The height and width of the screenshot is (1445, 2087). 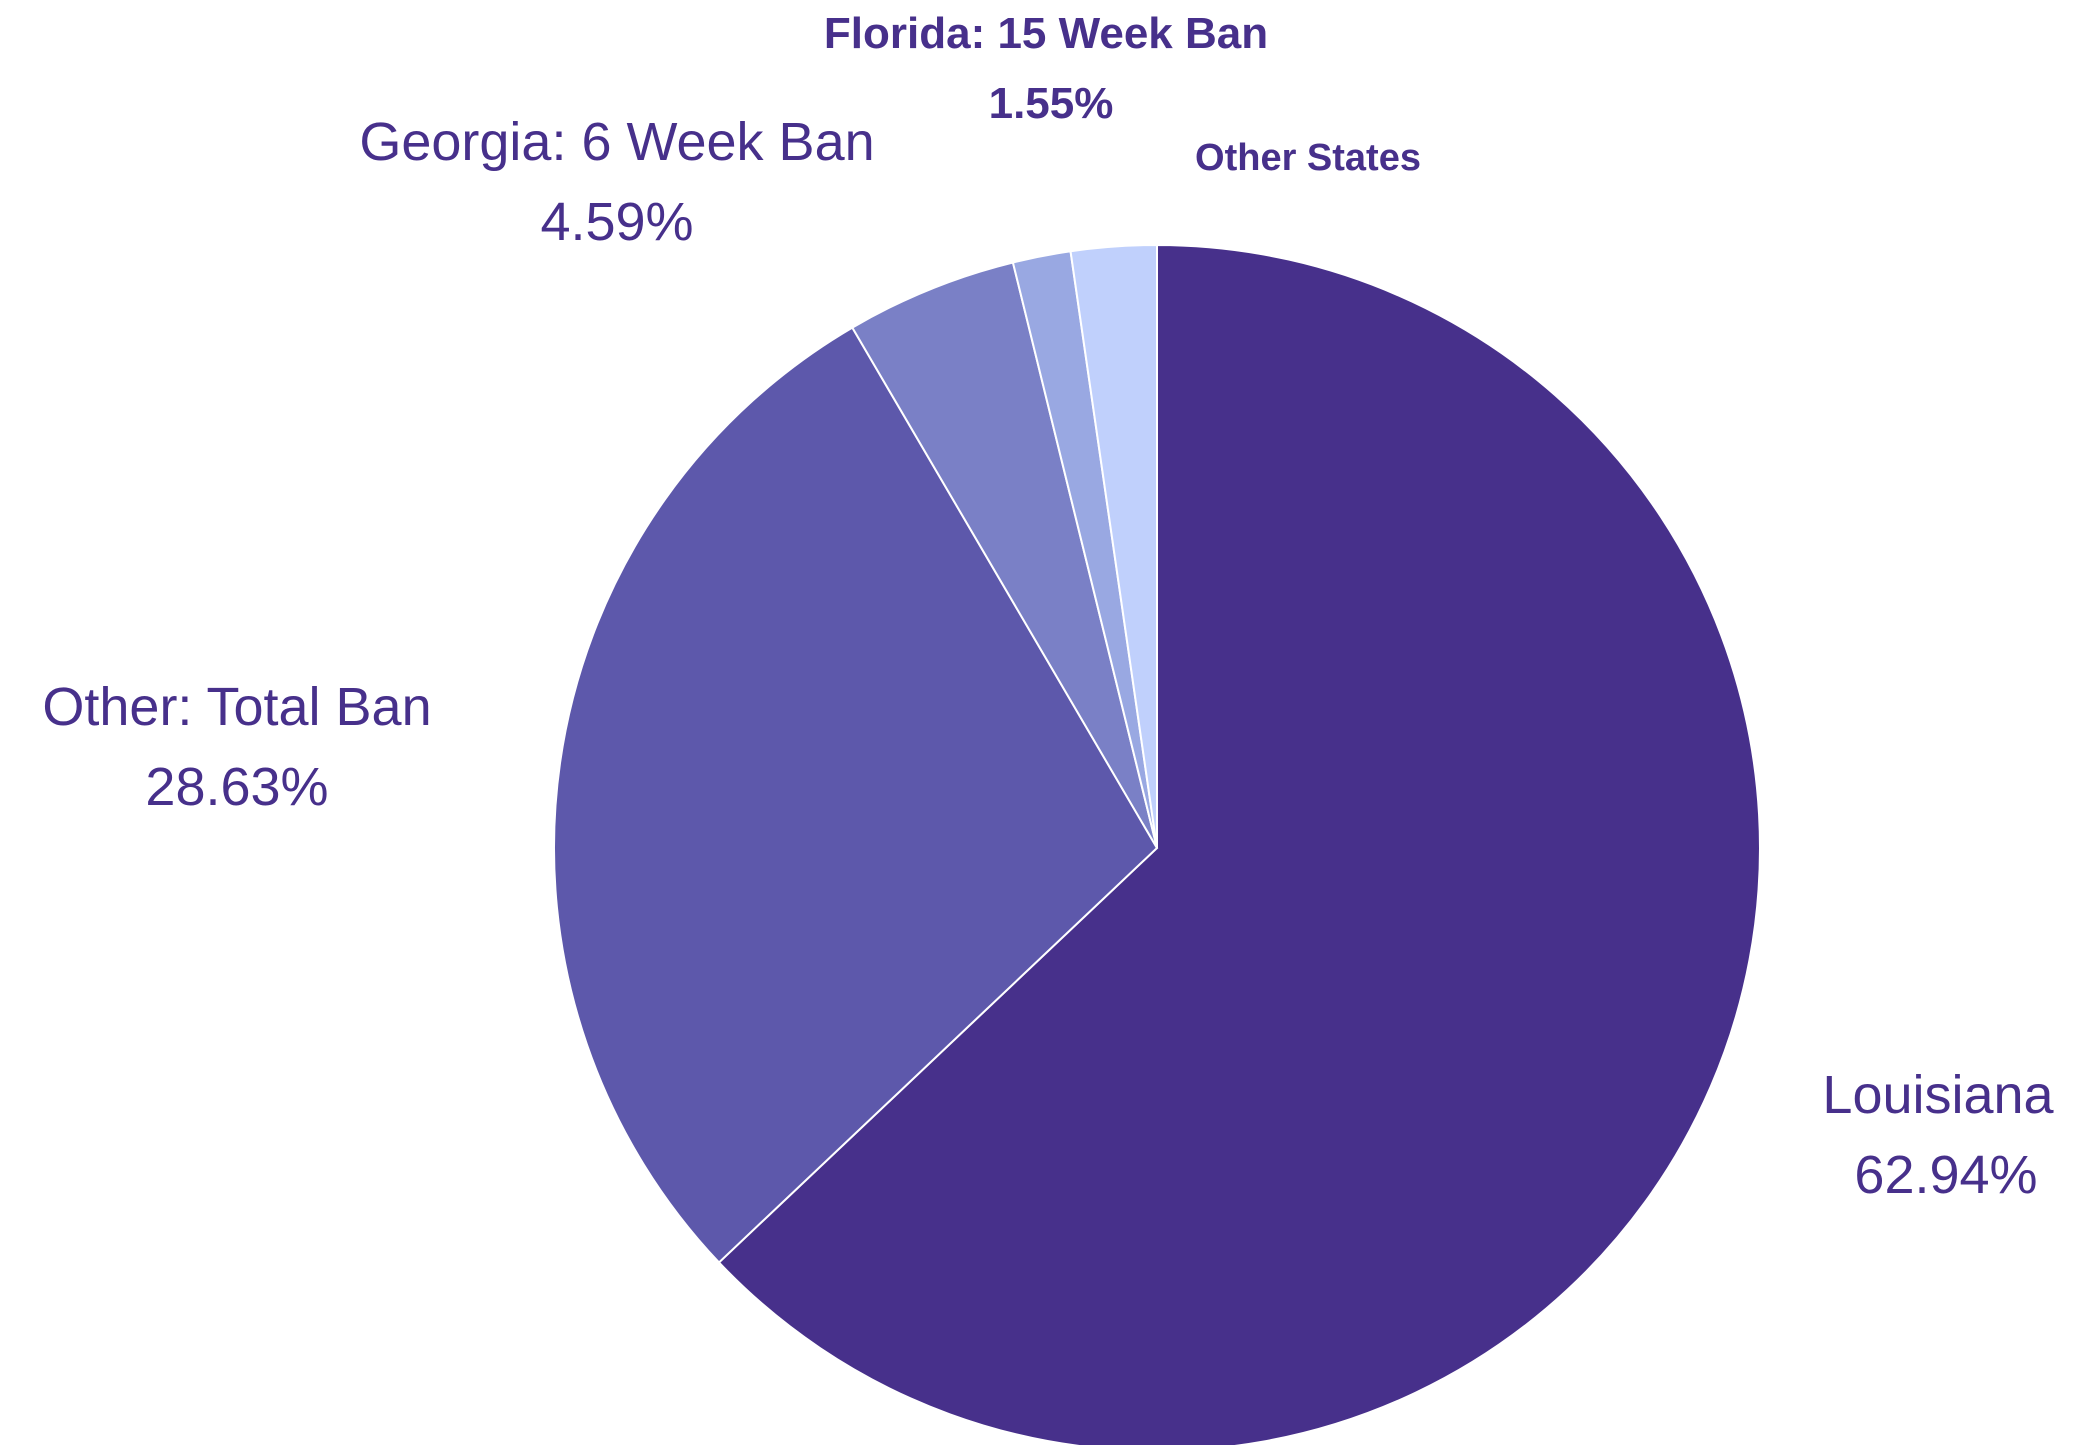 What do you see at coordinates (1051, 103) in the screenshot?
I see `slice-value-florida: 1.55%` at bounding box center [1051, 103].